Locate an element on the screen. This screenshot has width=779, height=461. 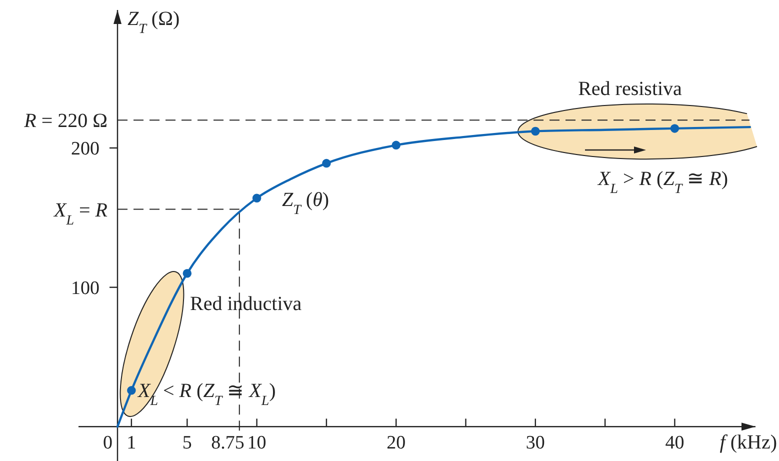
text: X$_{L}$ < R (Z$_{T}$ ≅ X$_{L}$) is located at coordinates (207, 394).